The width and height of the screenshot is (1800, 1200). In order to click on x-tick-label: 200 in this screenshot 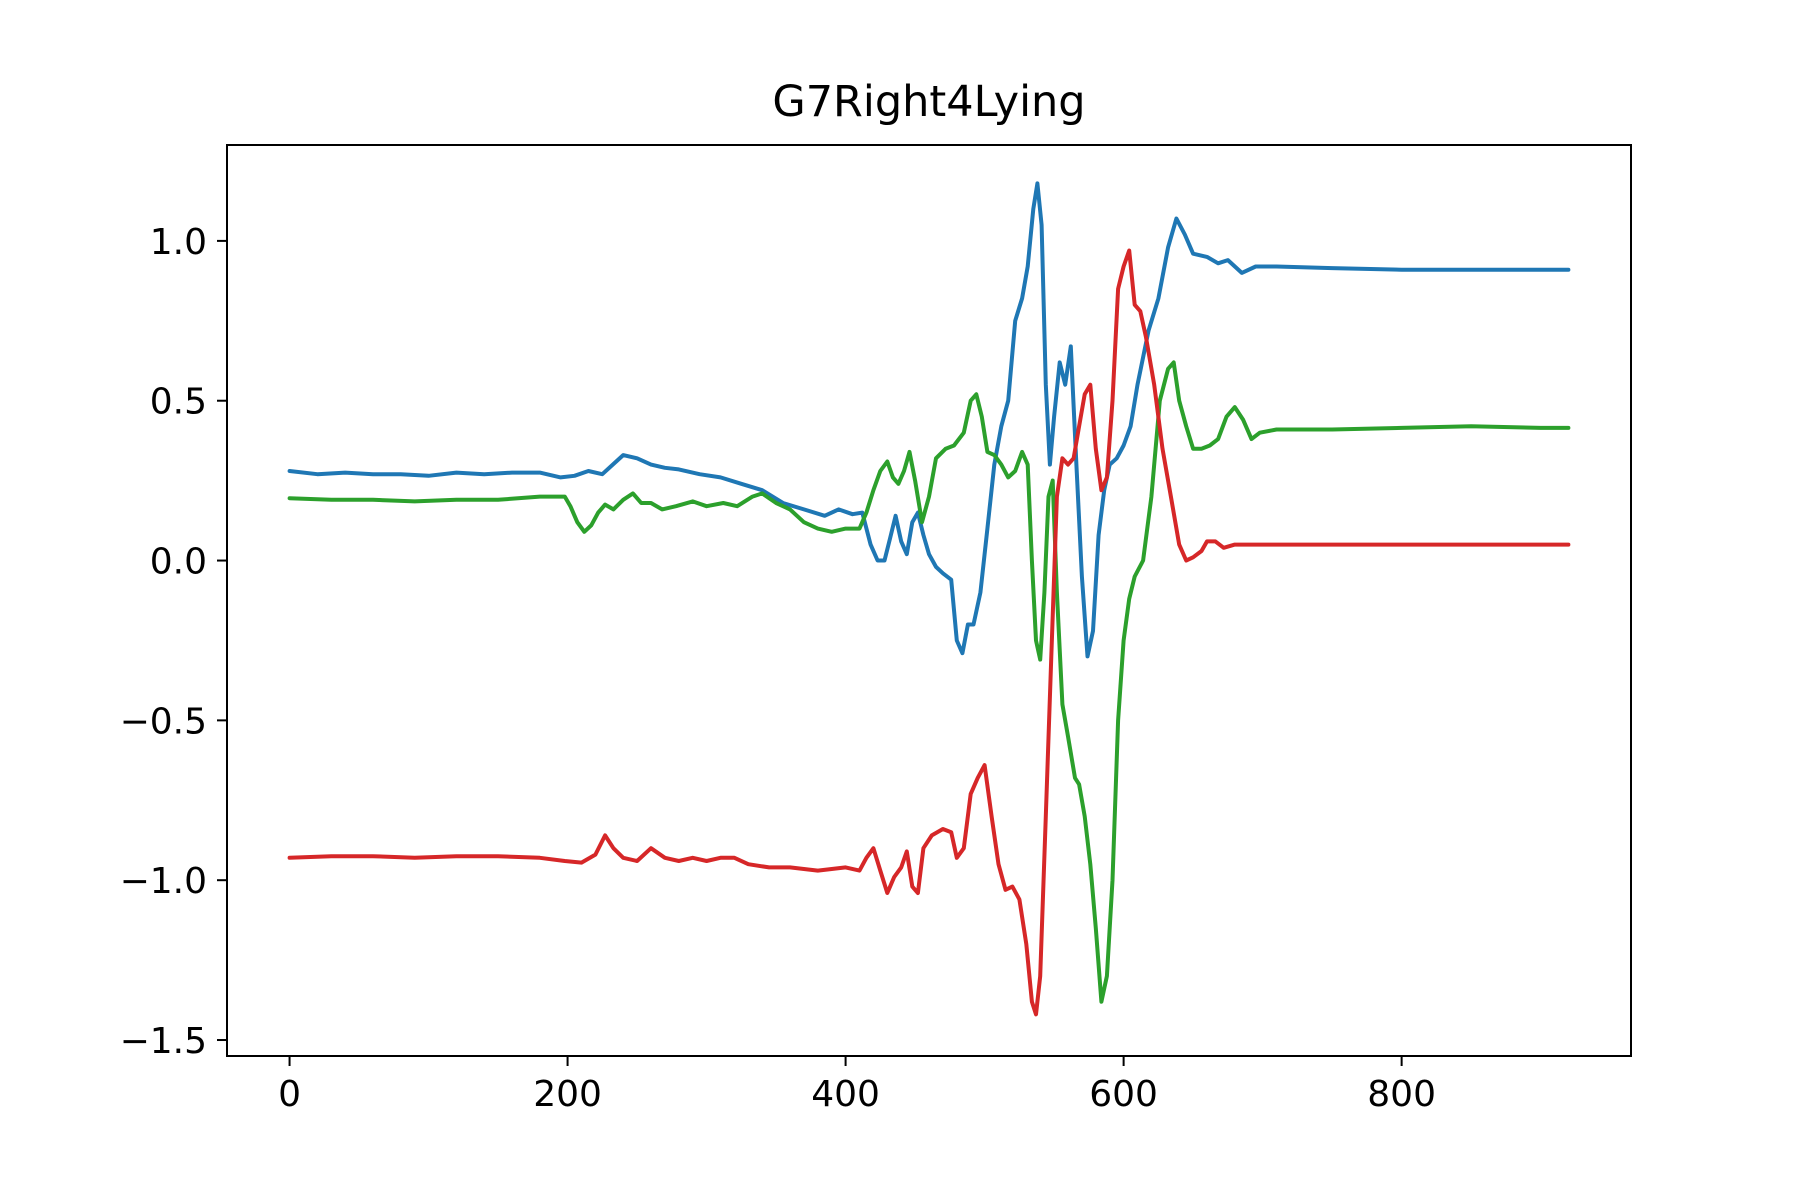, I will do `click(567, 1094)`.